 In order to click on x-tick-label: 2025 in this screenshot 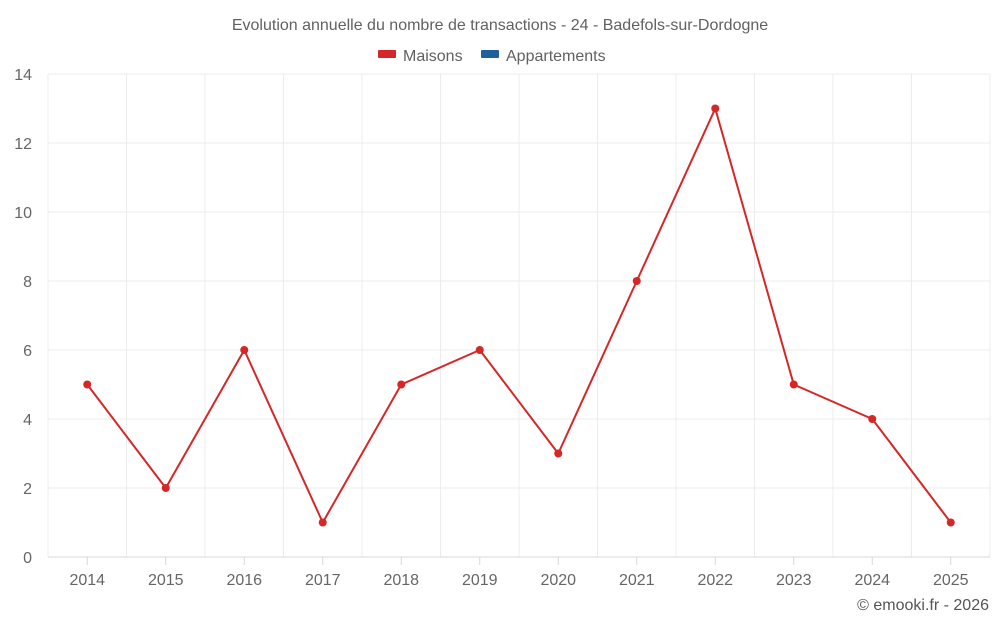, I will do `click(951, 580)`.